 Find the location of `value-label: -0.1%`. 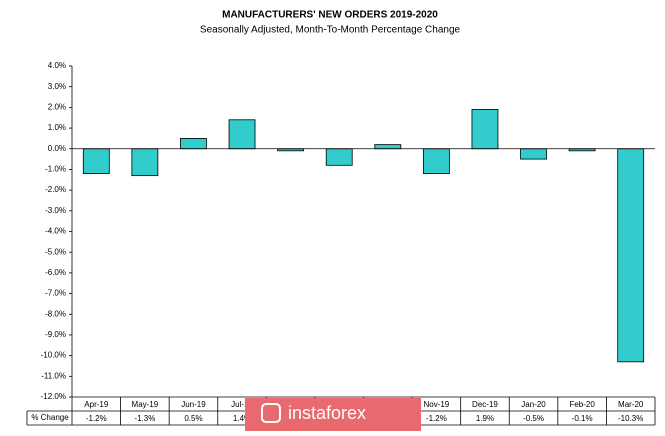

value-label: -0.1% is located at coordinates (582, 418).